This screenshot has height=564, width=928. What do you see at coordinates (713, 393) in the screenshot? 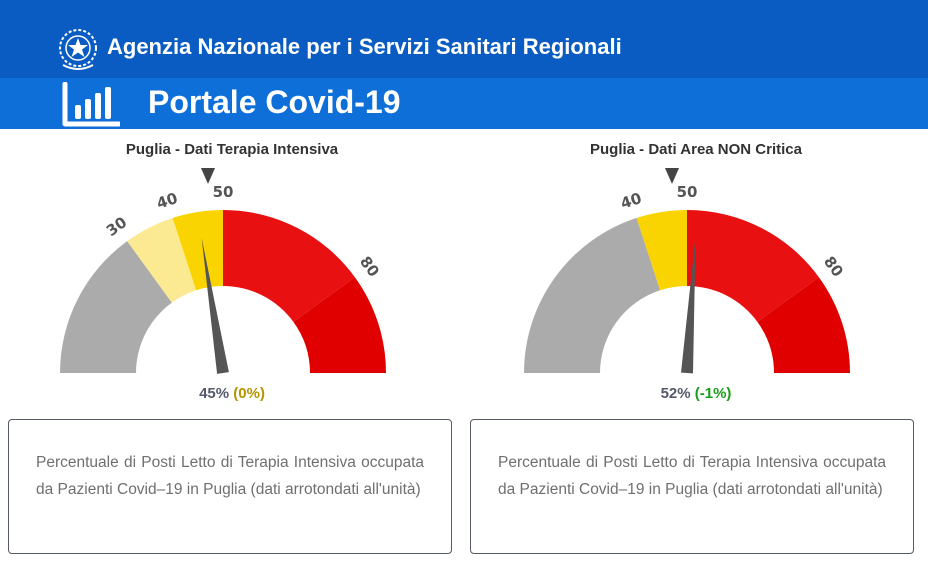
I see `gauge-delta-label: (-1%)` at bounding box center [713, 393].